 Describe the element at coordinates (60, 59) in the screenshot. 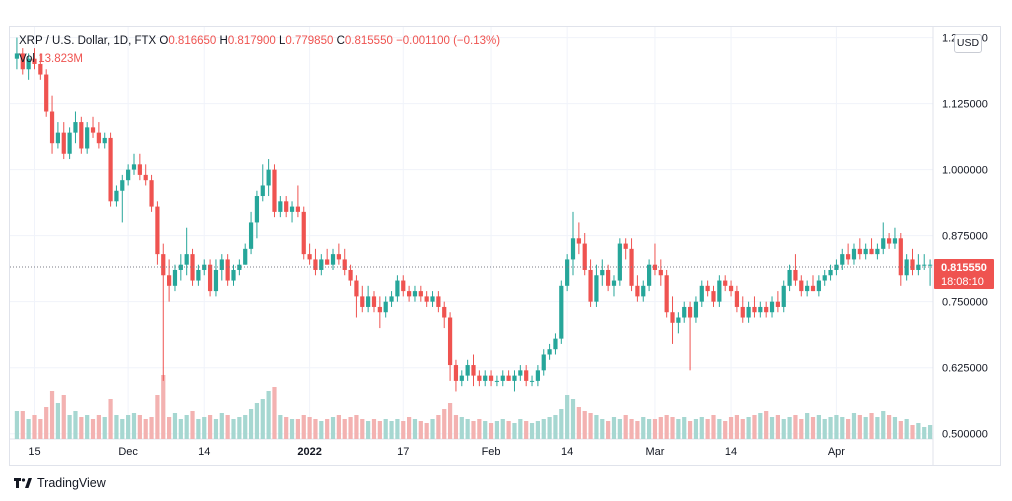

I see `volume-value: 13.823M` at that location.